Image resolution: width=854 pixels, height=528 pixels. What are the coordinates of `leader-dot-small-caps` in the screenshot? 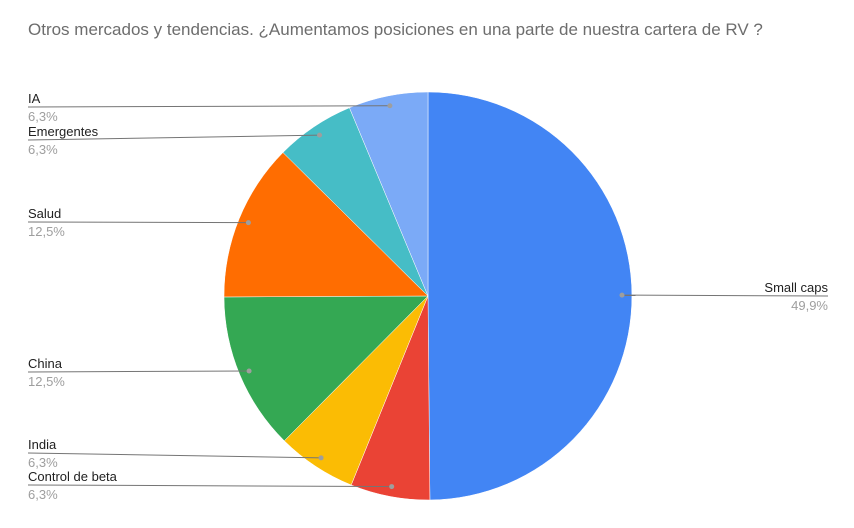 It's located at (622, 295).